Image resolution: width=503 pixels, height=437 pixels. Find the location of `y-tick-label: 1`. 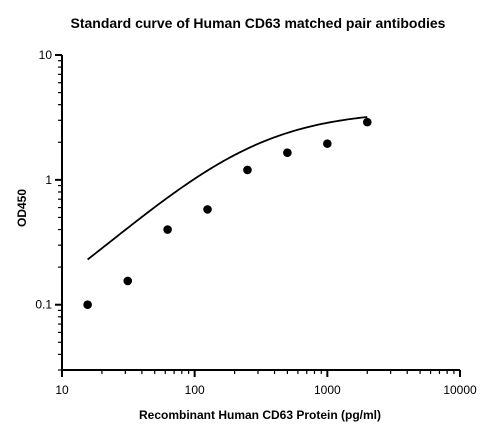

y-tick-label: 1 is located at coordinates (48, 180).